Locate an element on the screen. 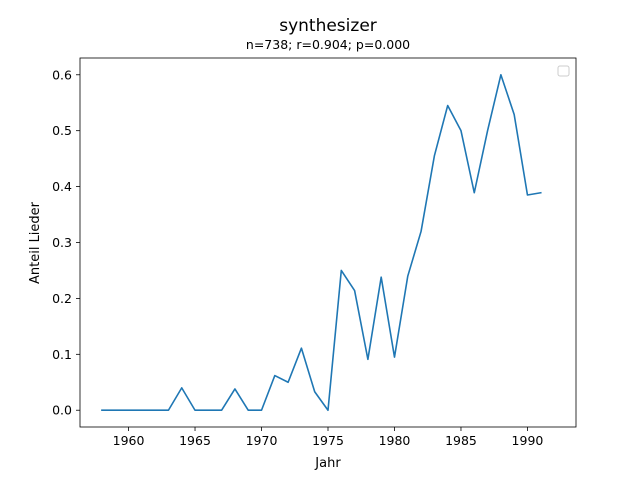 Image resolution: width=640 pixels, height=480 pixels. x-tick-label: 1965 is located at coordinates (195, 440).